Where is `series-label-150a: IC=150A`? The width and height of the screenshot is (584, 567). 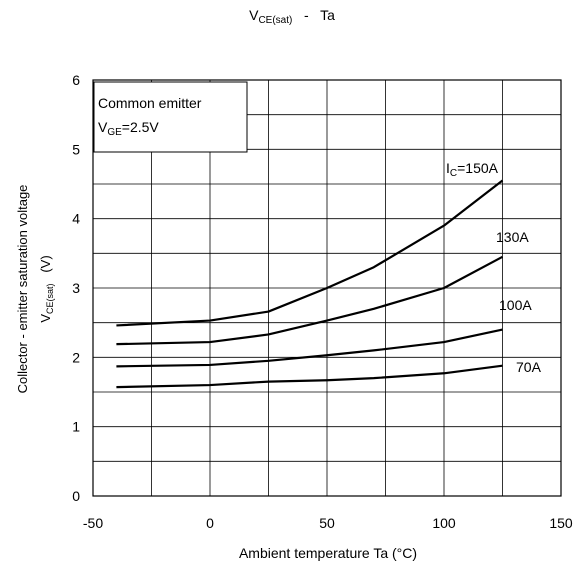 series-label-150a: IC=150A is located at coordinates (472, 169).